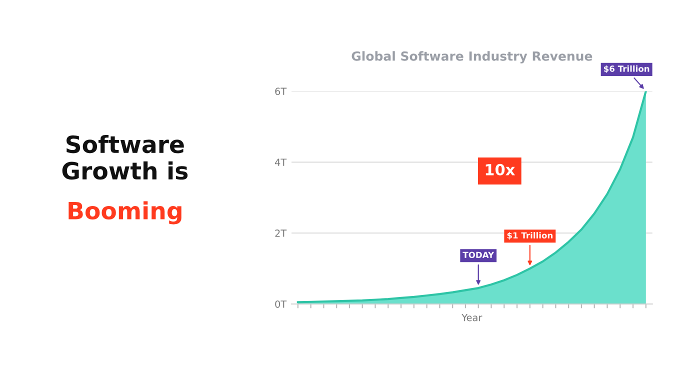 The image size is (694, 380). What do you see at coordinates (281, 92) in the screenshot?
I see `y-tick-label: 6T` at bounding box center [281, 92].